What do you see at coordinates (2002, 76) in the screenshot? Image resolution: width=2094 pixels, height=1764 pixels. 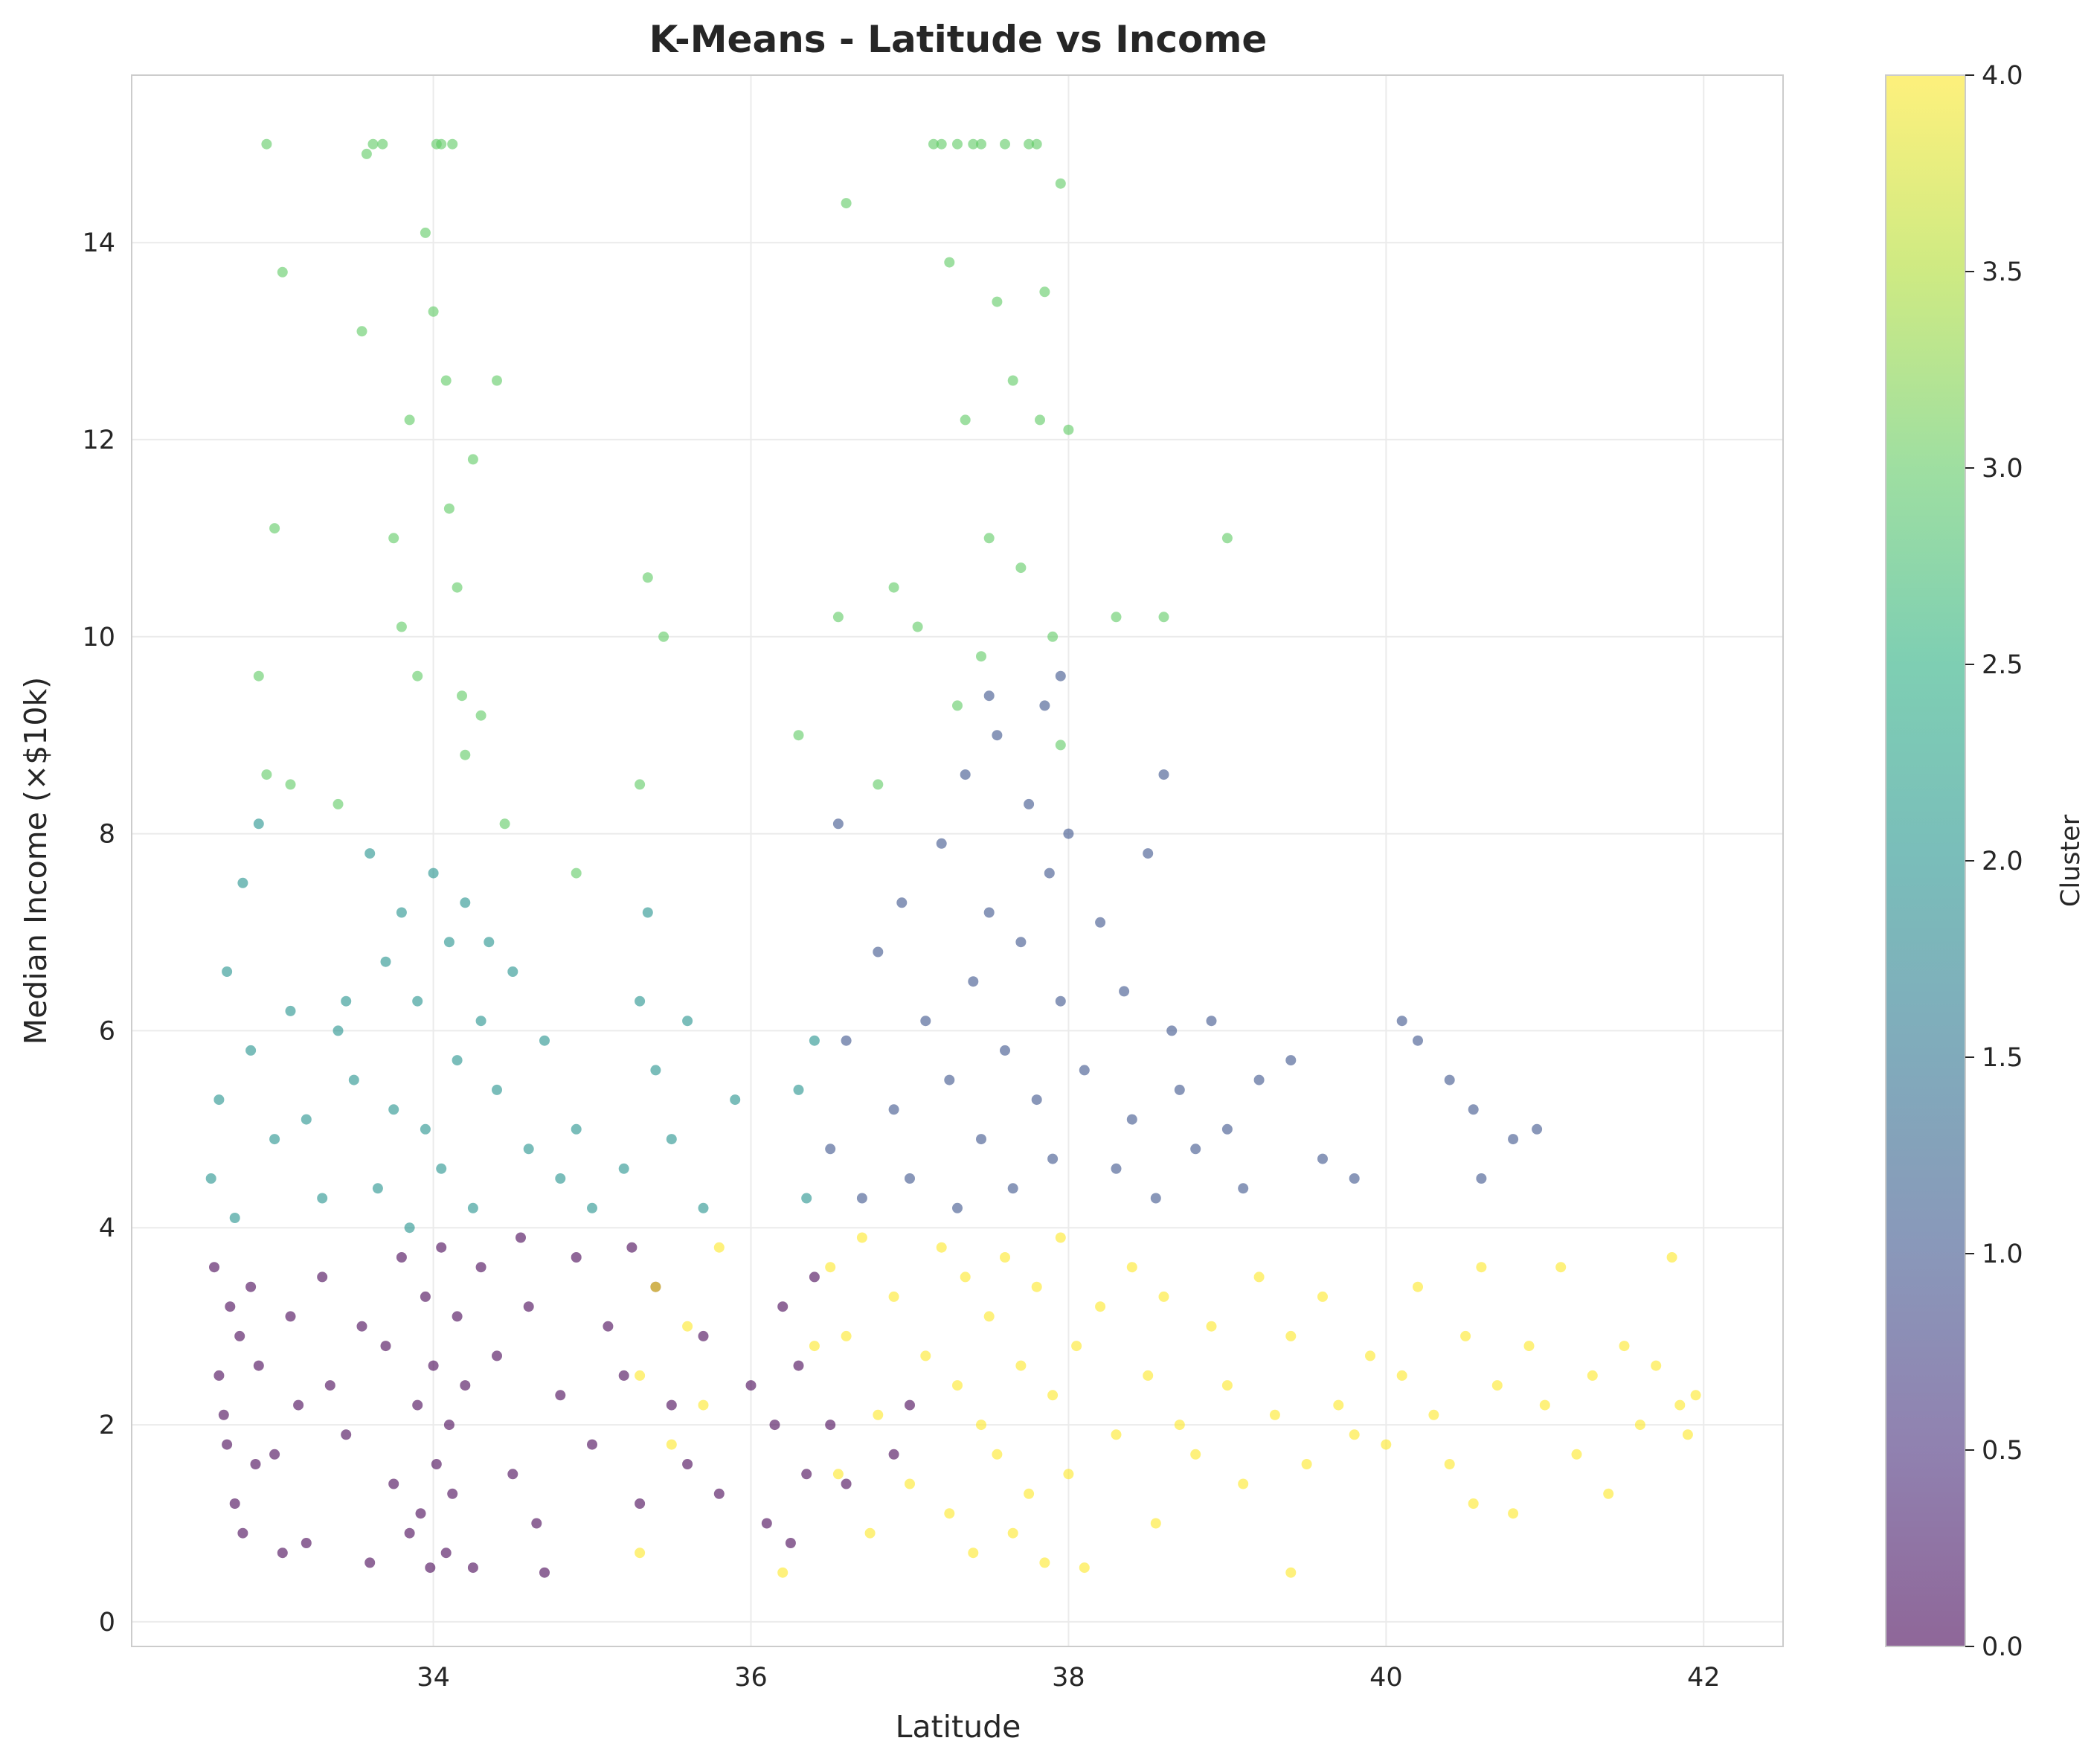 I see `colorbar-tick-label: 4.0` at bounding box center [2002, 76].